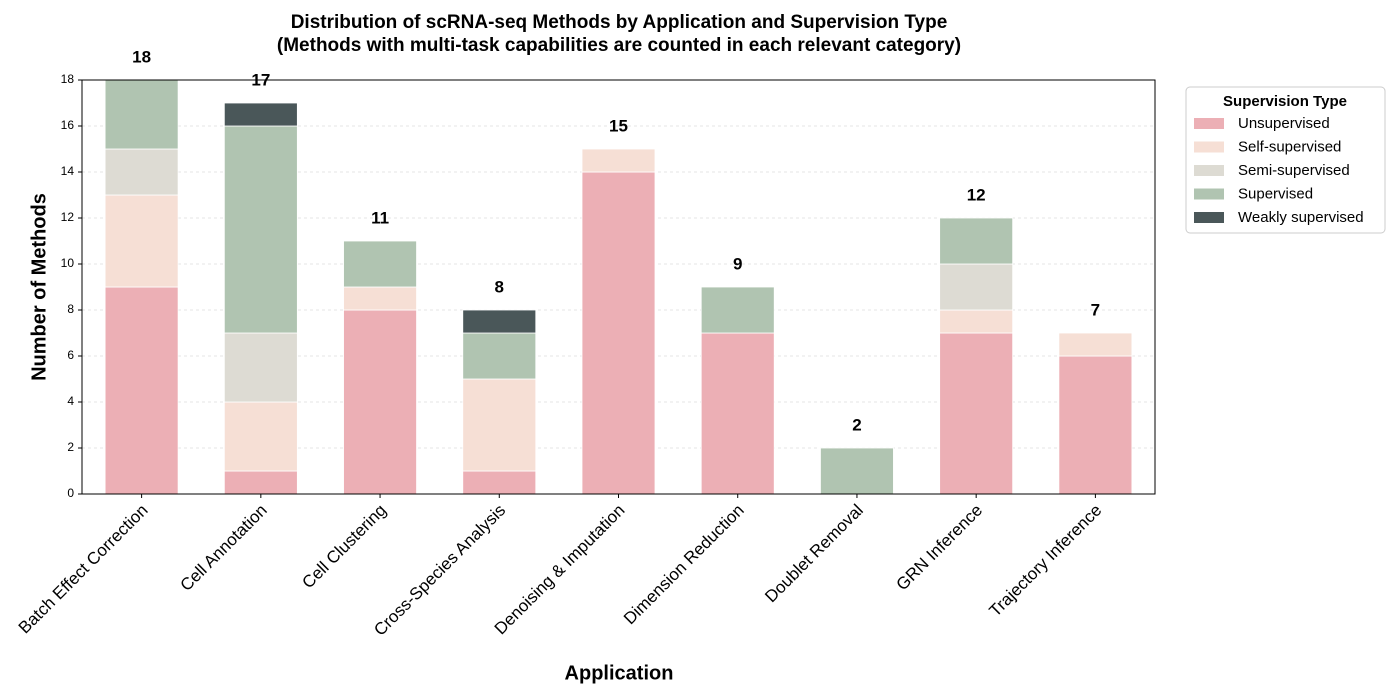 This screenshot has width=1400, height=700. What do you see at coordinates (68, 263) in the screenshot?
I see `y-tick-label: 10` at bounding box center [68, 263].